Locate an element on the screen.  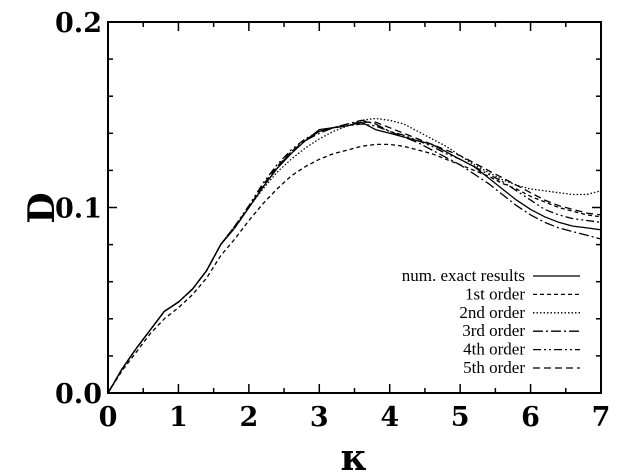
legend-label: 2nd order is located at coordinates (492, 312).